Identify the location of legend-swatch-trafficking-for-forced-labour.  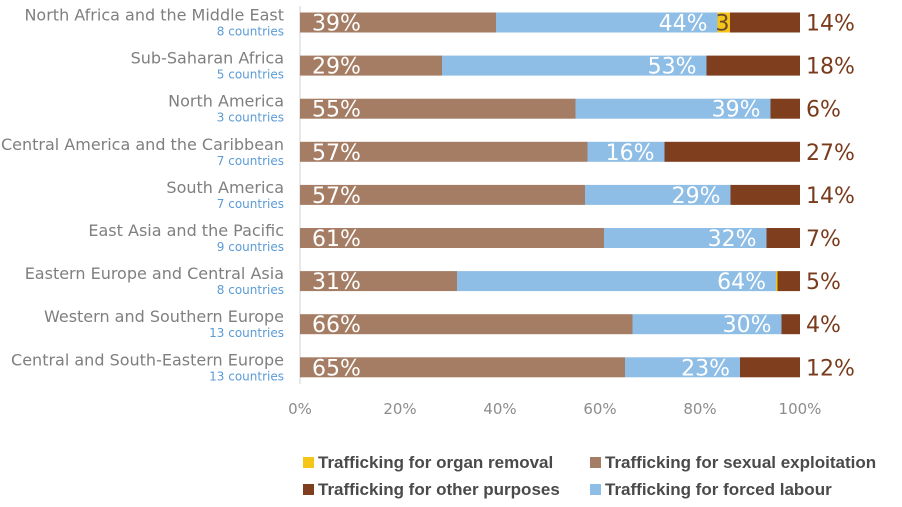
(595, 489).